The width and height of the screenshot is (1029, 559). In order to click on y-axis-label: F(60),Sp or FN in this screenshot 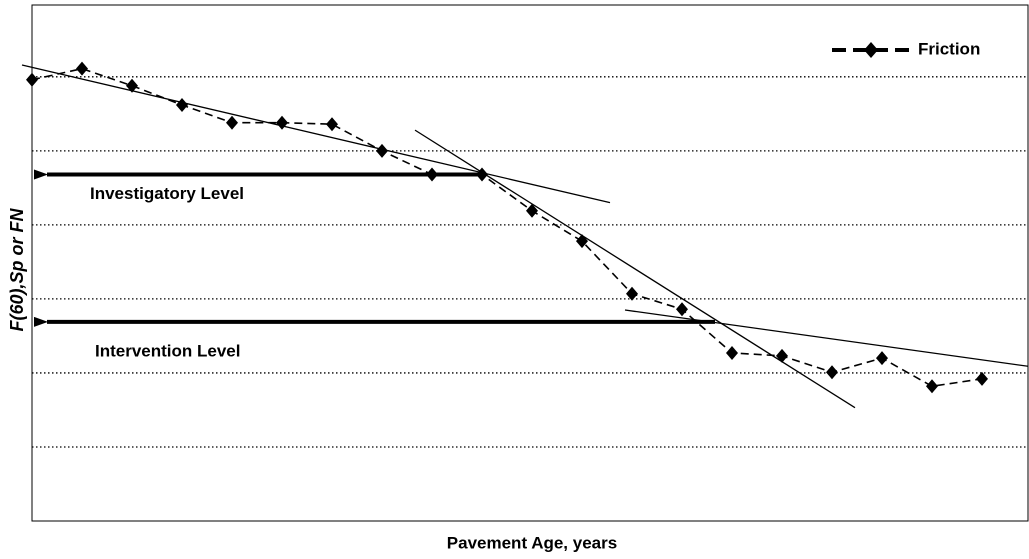, I will do `click(17, 270)`.